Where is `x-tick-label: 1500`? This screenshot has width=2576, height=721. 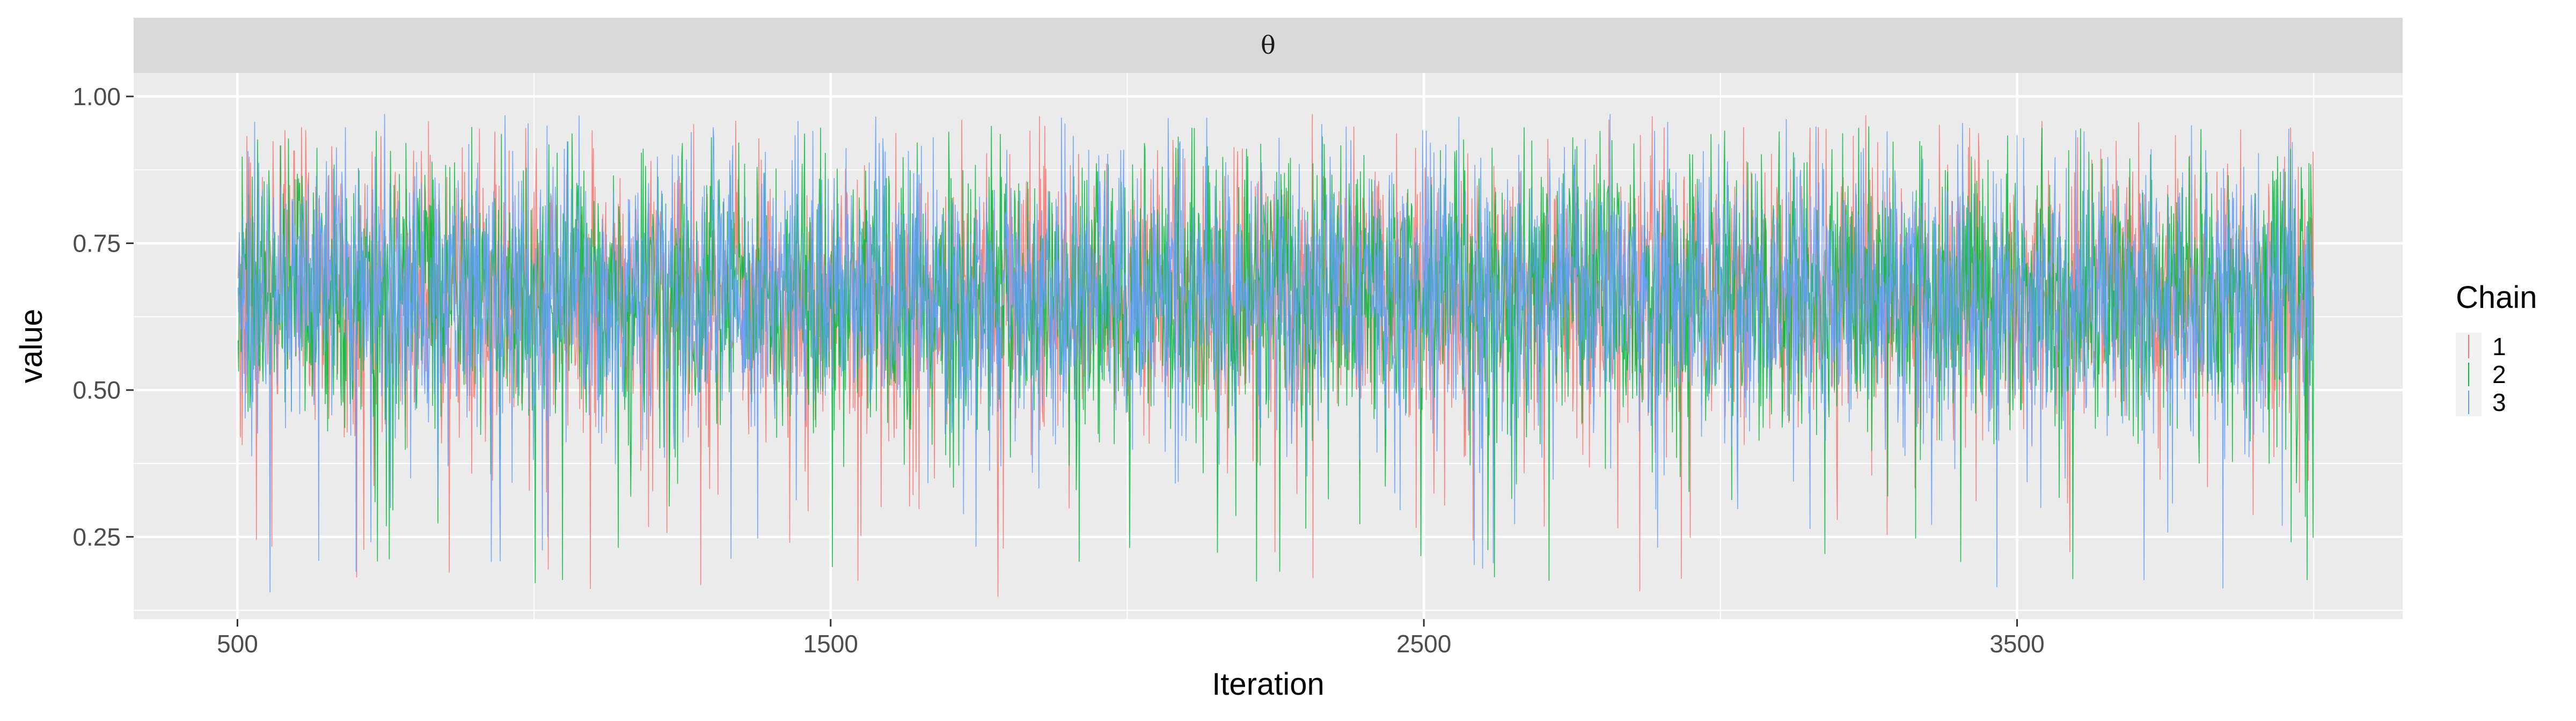
x-tick-label: 1500 is located at coordinates (830, 644).